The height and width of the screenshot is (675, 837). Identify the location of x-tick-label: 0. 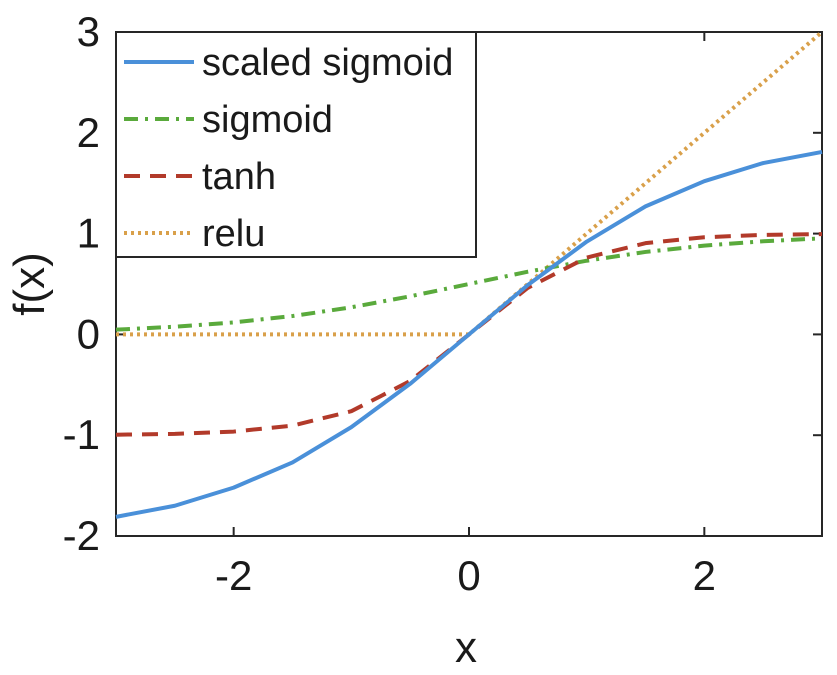
(468, 575).